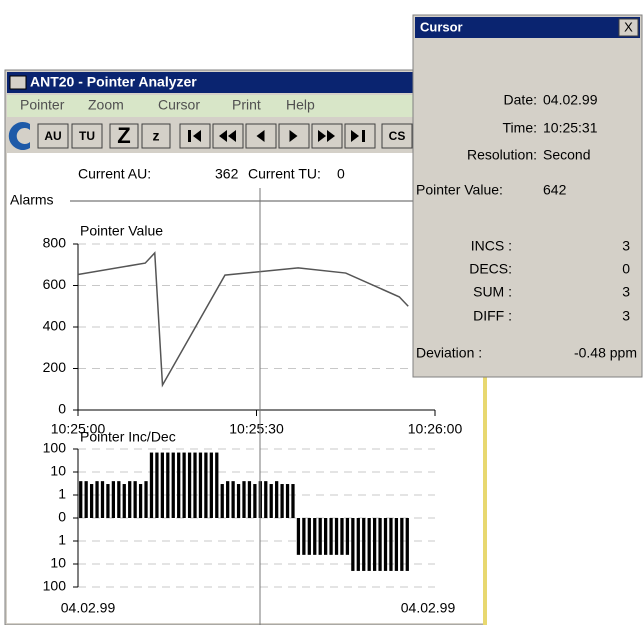 Image resolution: width=643 pixels, height=625 pixels. What do you see at coordinates (549, 281) in the screenshot?
I see `counters: INCS : 3 DECS: 0 SUM : 3 DIFF : 3` at bounding box center [549, 281].